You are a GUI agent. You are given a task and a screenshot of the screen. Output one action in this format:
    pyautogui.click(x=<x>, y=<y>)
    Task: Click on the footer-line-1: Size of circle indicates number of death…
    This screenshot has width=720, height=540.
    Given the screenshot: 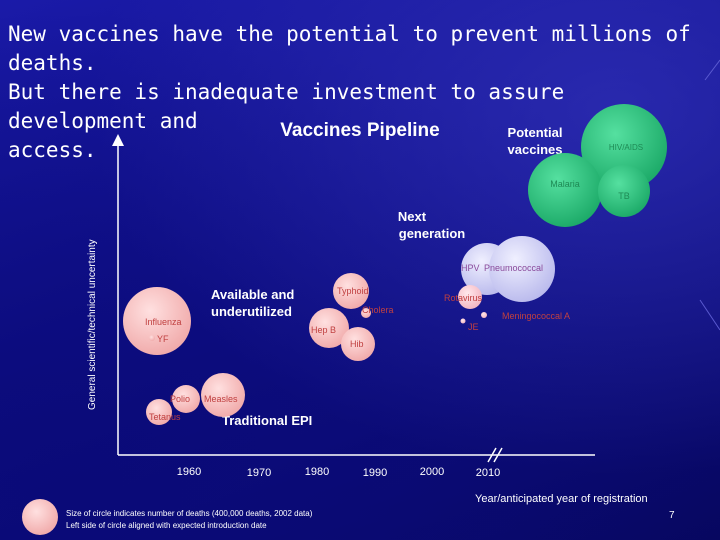 What is the action you would take?
    pyautogui.click(x=189, y=513)
    